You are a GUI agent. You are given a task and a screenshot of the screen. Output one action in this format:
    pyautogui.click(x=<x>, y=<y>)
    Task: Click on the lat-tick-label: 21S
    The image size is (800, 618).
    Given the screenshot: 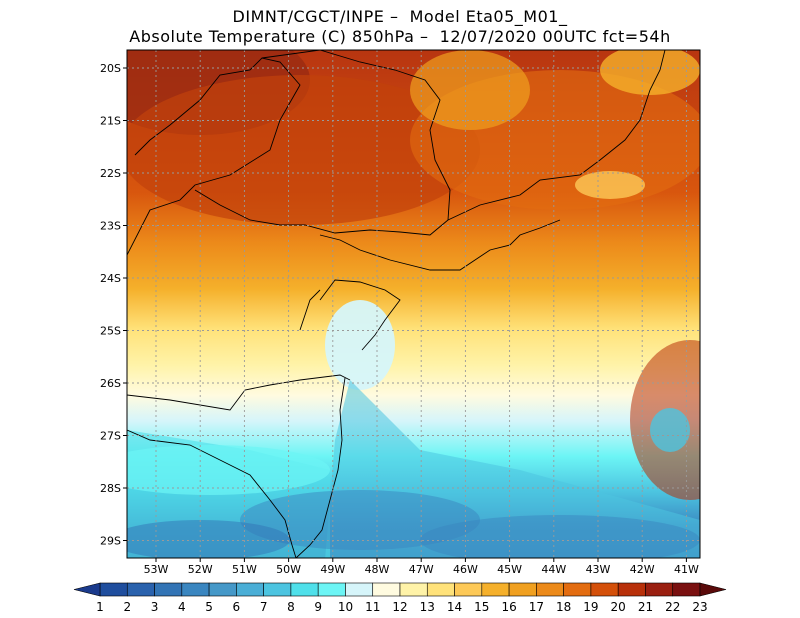 What is the action you would take?
    pyautogui.click(x=110, y=121)
    